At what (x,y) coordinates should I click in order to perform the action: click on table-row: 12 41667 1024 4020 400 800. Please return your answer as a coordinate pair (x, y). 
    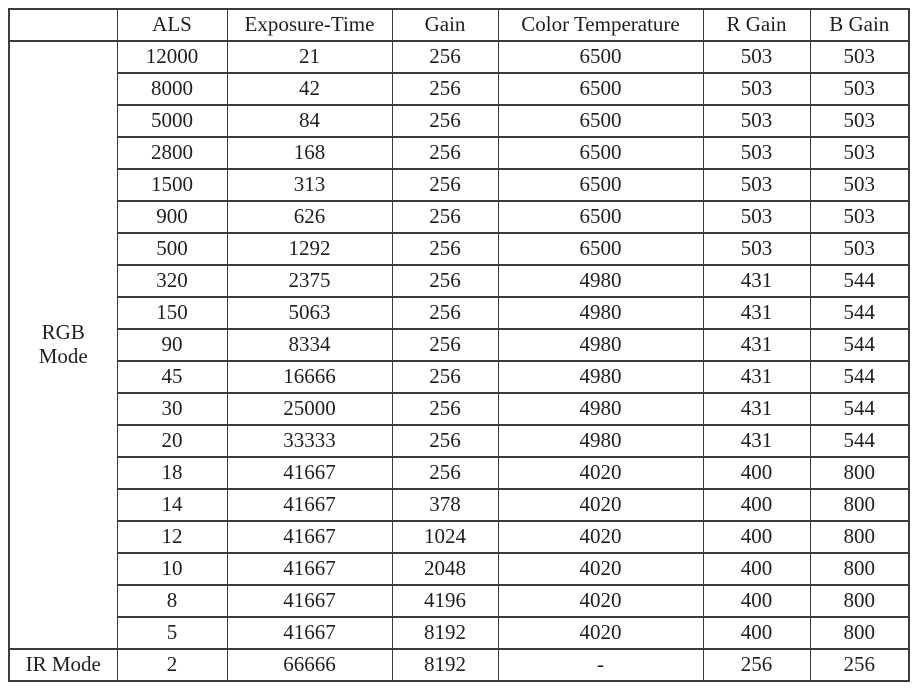
    Looking at the image, I should click on (459, 537).